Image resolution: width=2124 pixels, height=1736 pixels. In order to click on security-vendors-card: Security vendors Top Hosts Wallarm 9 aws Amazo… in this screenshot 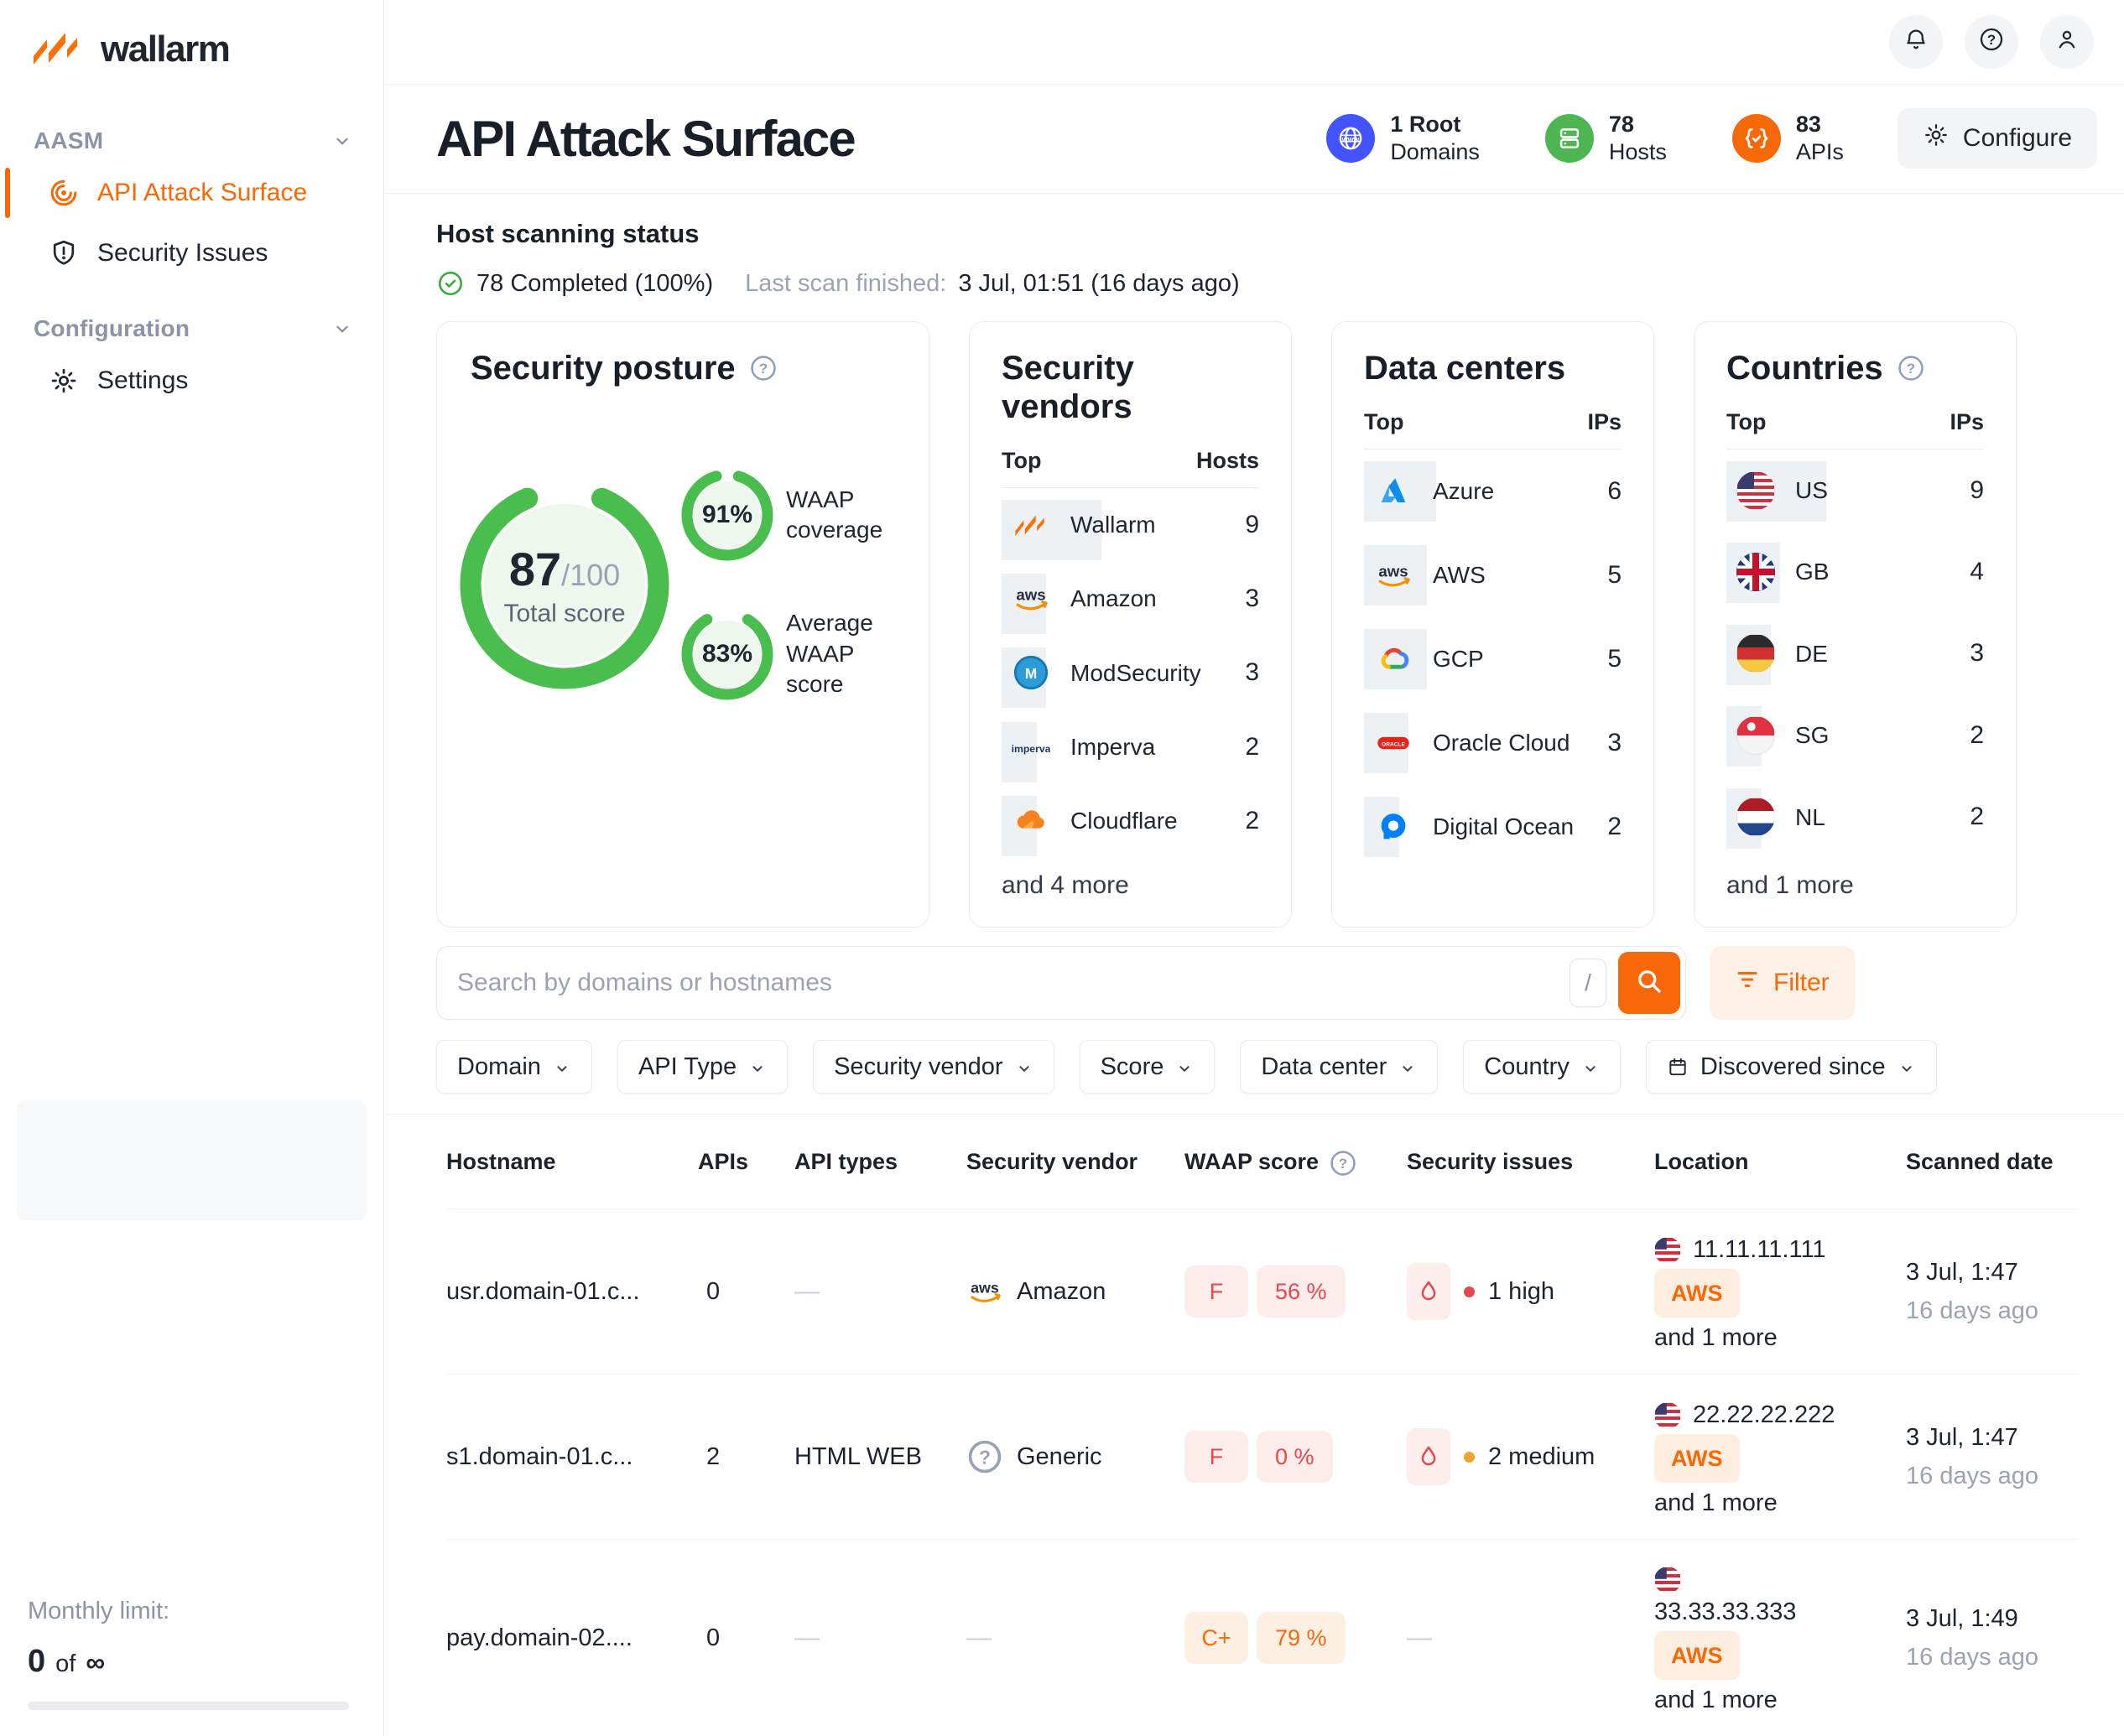, I will do `click(1130, 625)`.